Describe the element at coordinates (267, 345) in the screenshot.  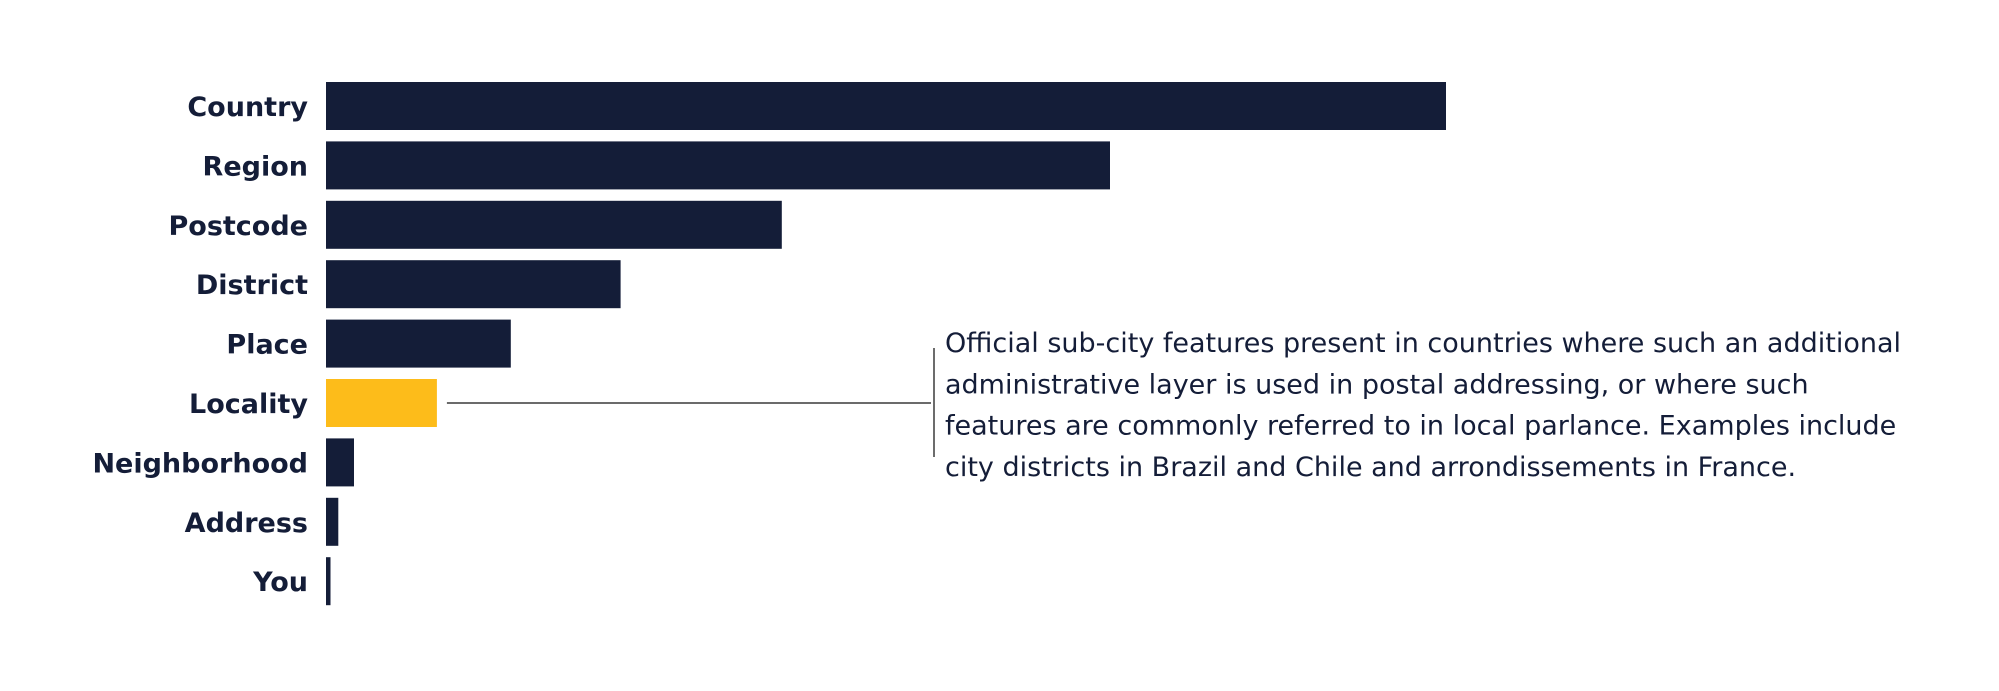
I see `category-label-place: Place` at that location.